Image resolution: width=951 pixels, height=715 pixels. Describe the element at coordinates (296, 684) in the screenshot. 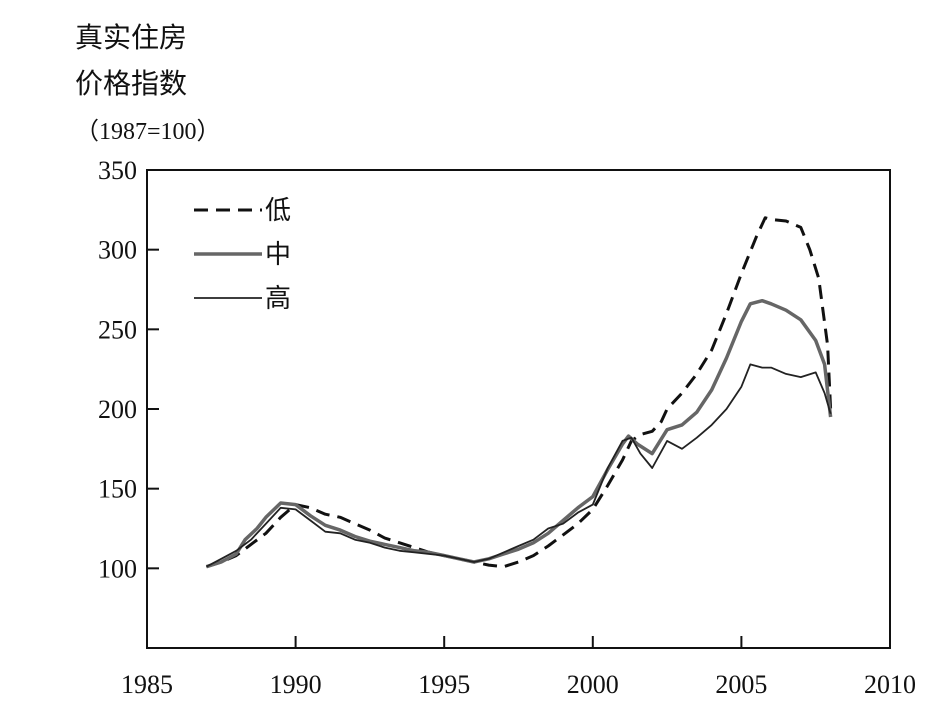

I see `x-tick-label: 1990` at that location.